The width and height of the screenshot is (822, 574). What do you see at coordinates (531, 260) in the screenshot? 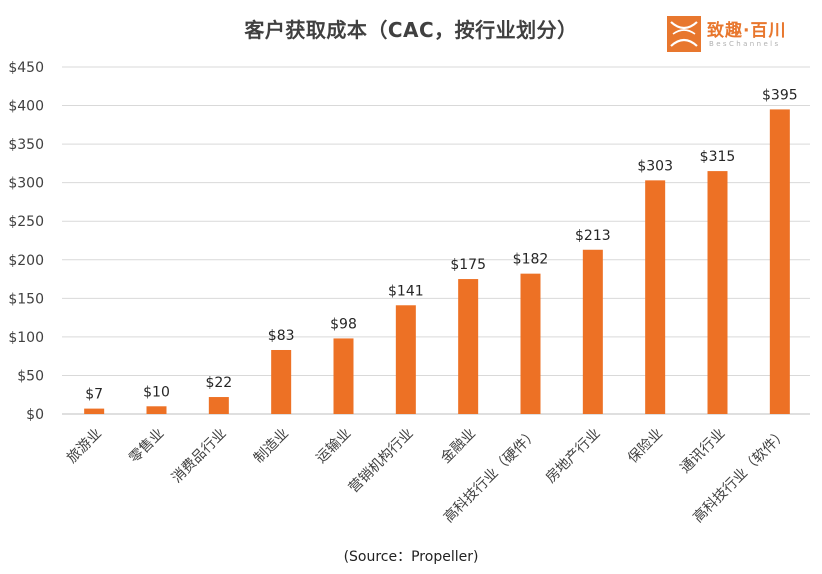
I see `data-label: $182` at bounding box center [531, 260].